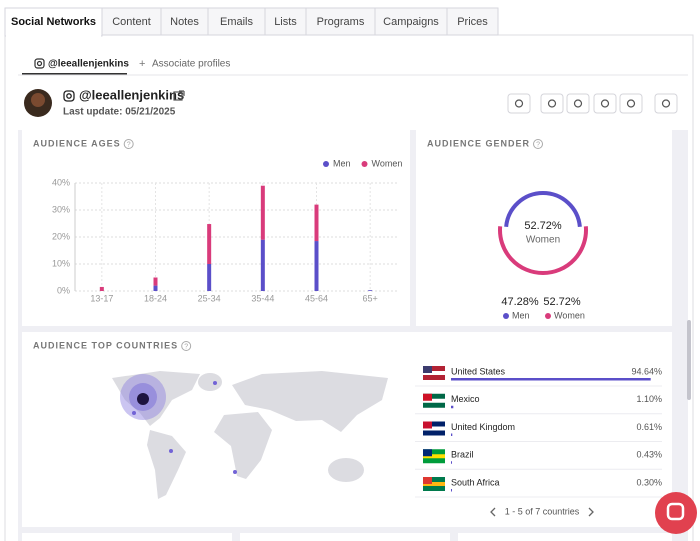 The height and width of the screenshot is (541, 700). I want to click on card-title: AUDIENCE GENDER, so click(478, 143).